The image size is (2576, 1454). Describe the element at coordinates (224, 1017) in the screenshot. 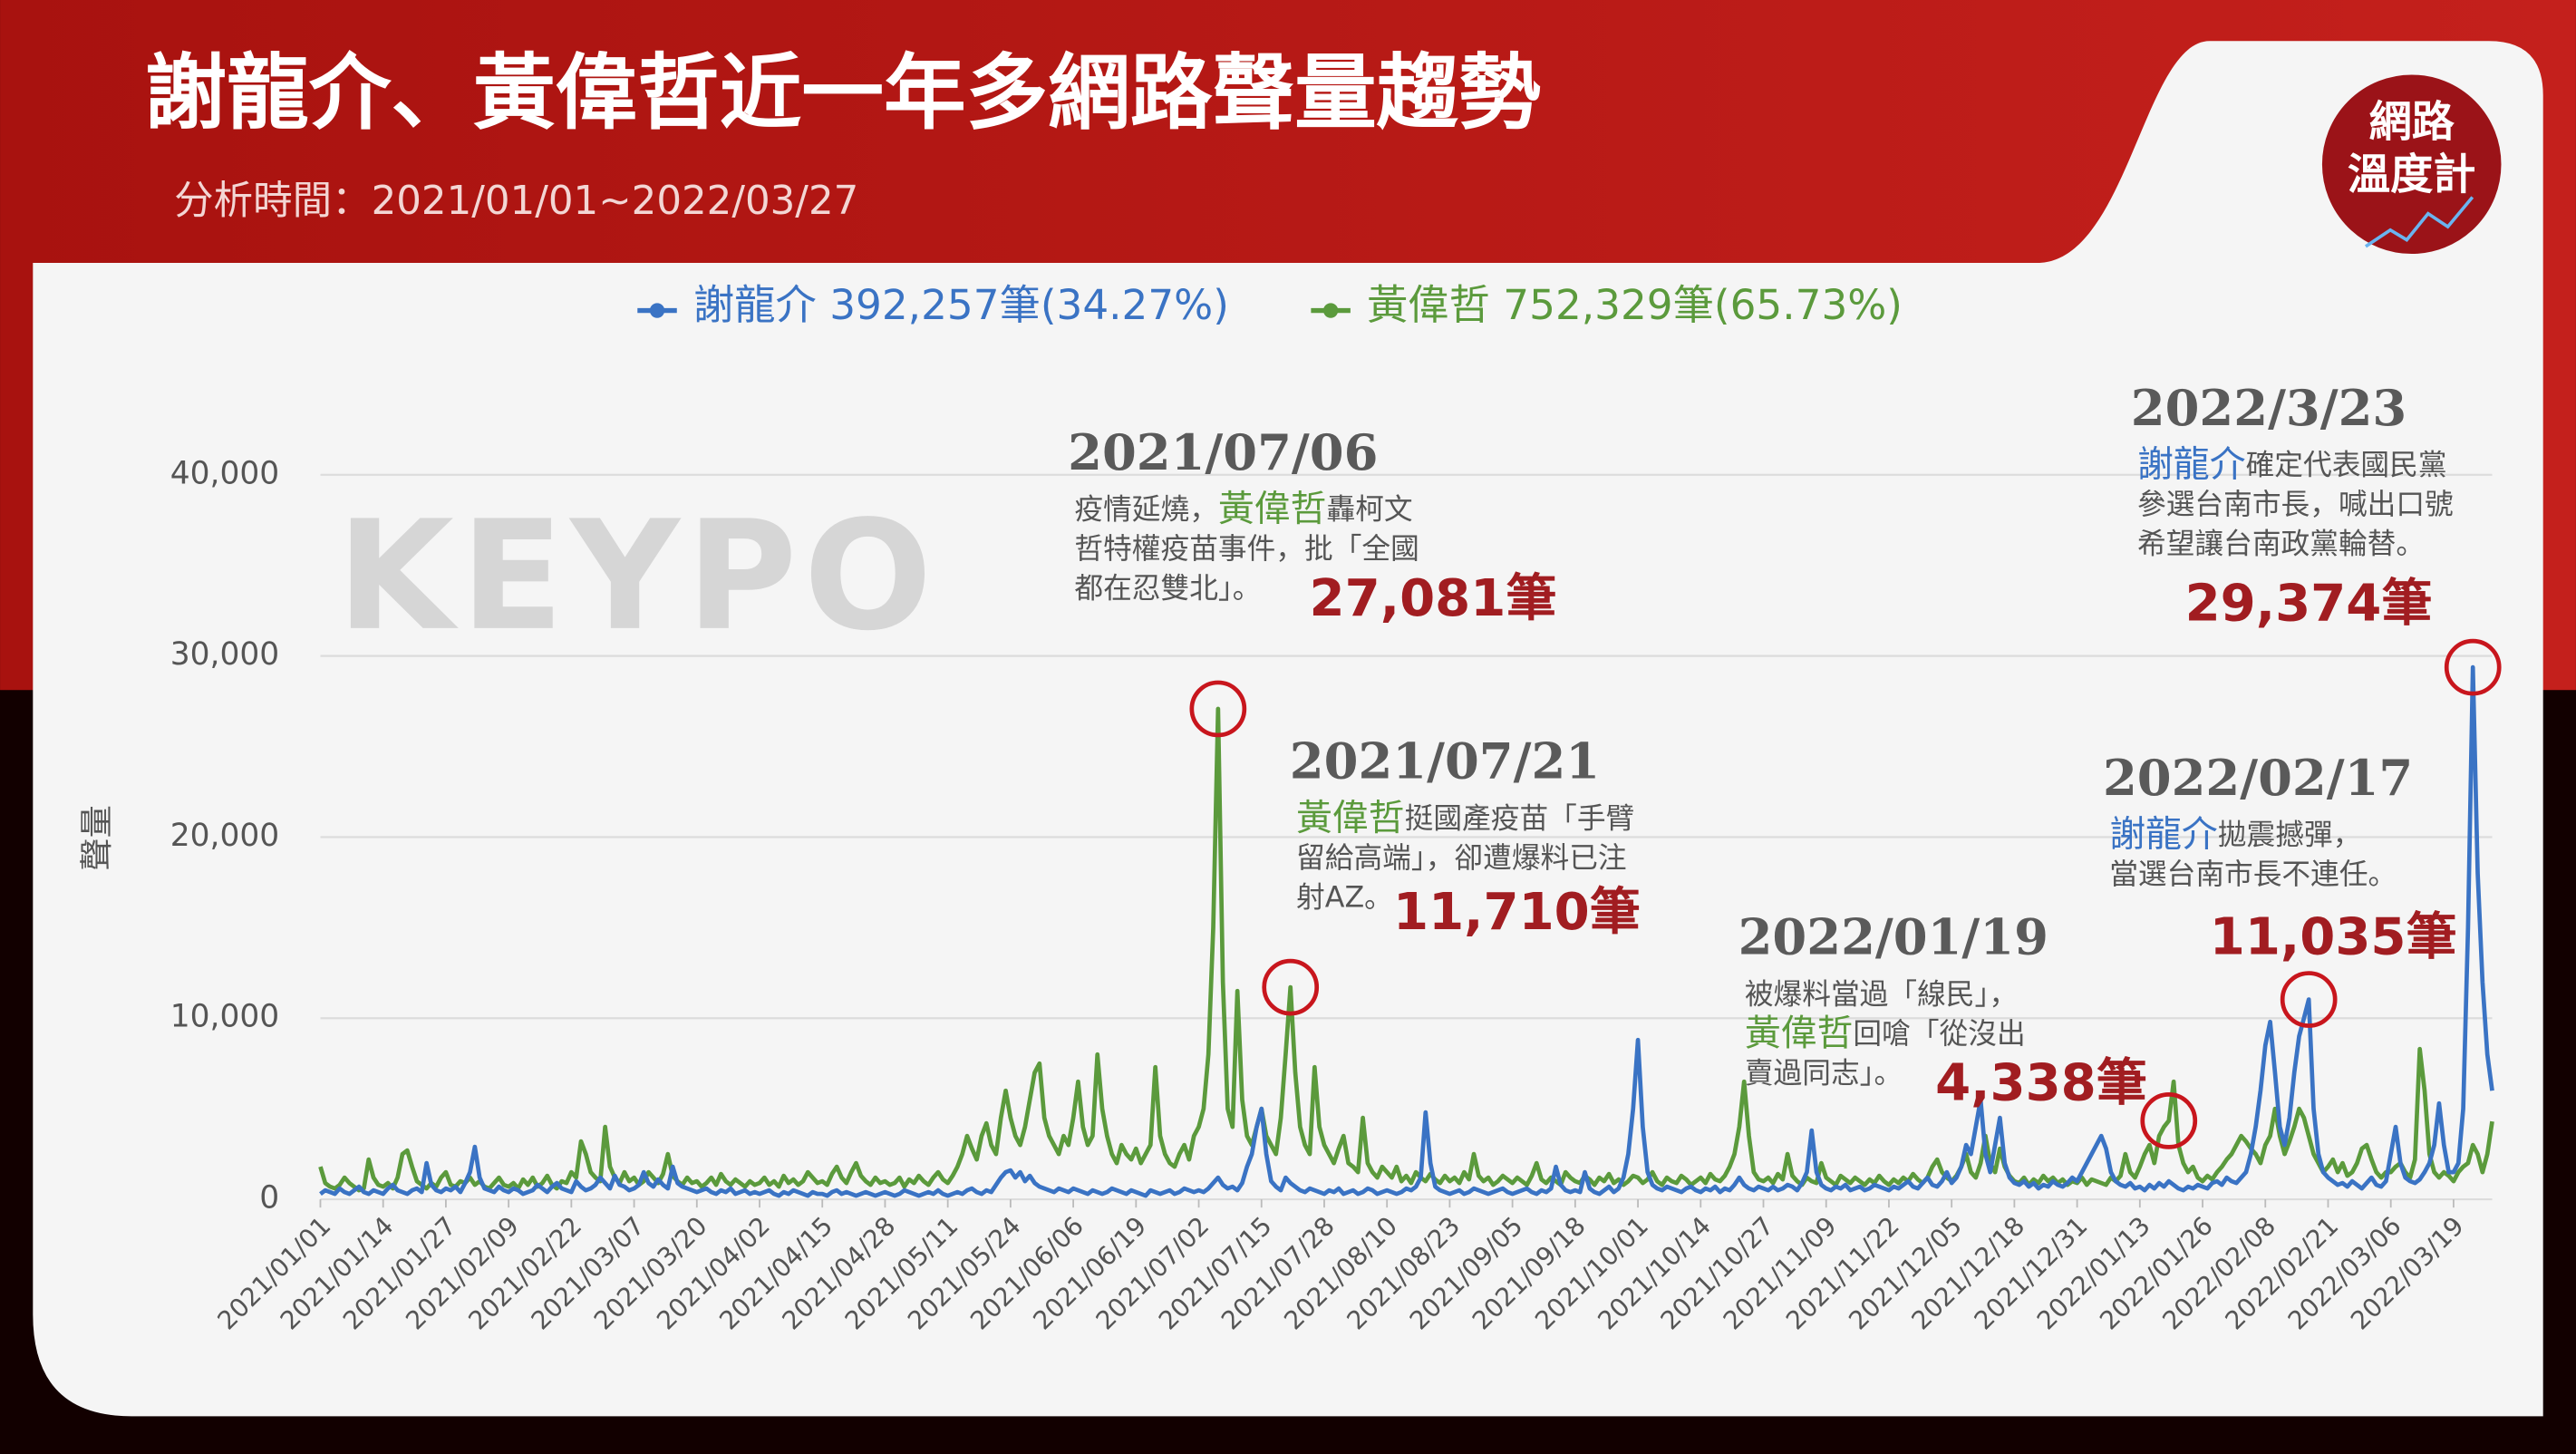

I see `y-tick-label: 10,000` at that location.